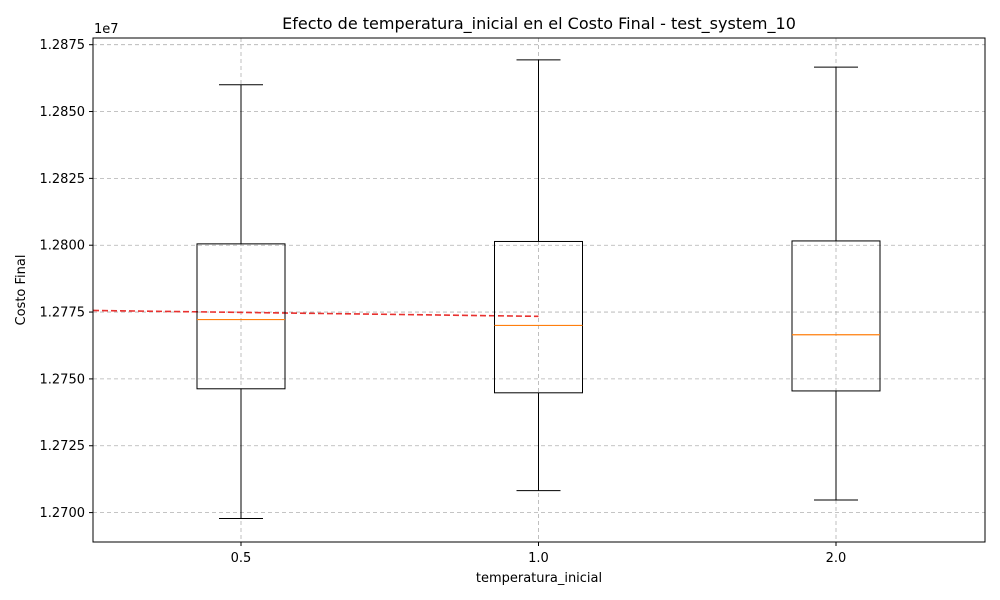 This screenshot has height=600, width=1000. I want to click on x-tick-label: 0.5, so click(241, 558).